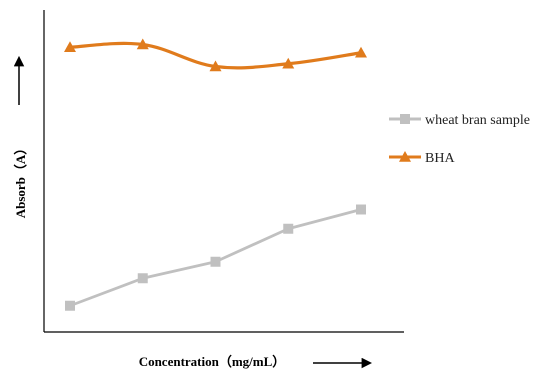 The width and height of the screenshot is (558, 379). What do you see at coordinates (477, 120) in the screenshot?
I see `legend-label: wheat bran sample` at bounding box center [477, 120].